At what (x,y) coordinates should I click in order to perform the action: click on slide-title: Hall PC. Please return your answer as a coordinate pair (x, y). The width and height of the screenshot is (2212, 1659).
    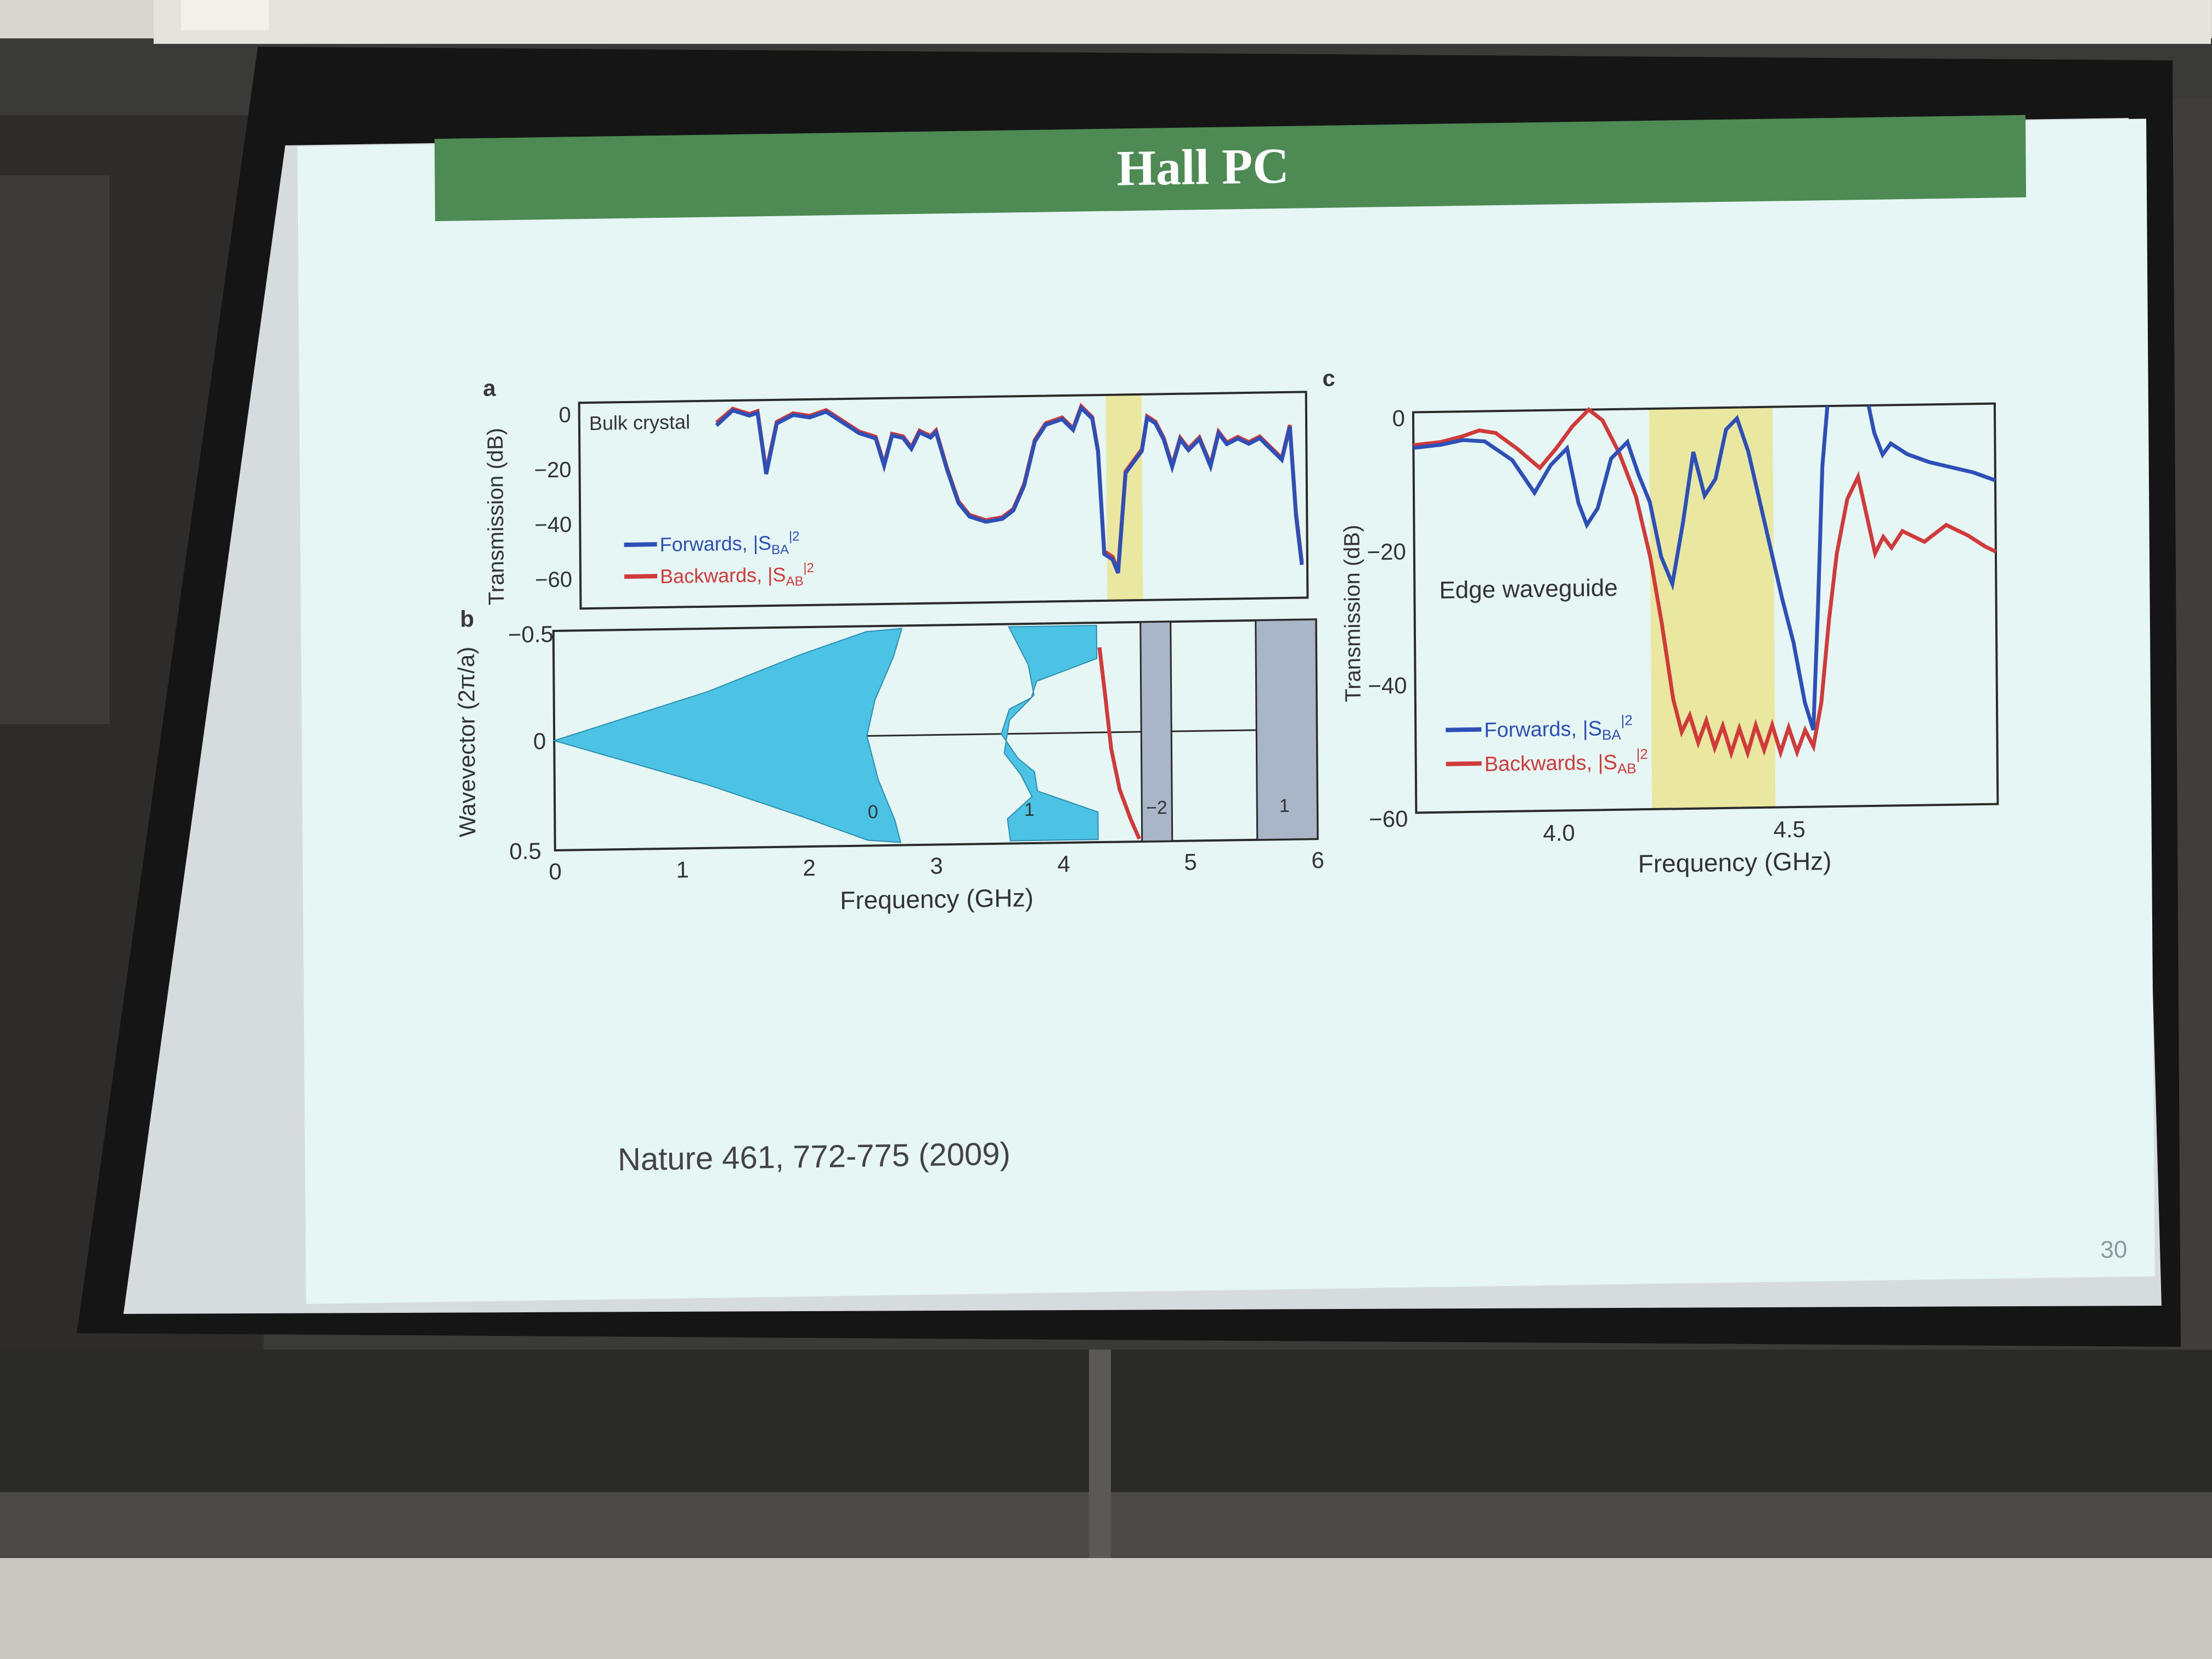
    Looking at the image, I should click on (1202, 167).